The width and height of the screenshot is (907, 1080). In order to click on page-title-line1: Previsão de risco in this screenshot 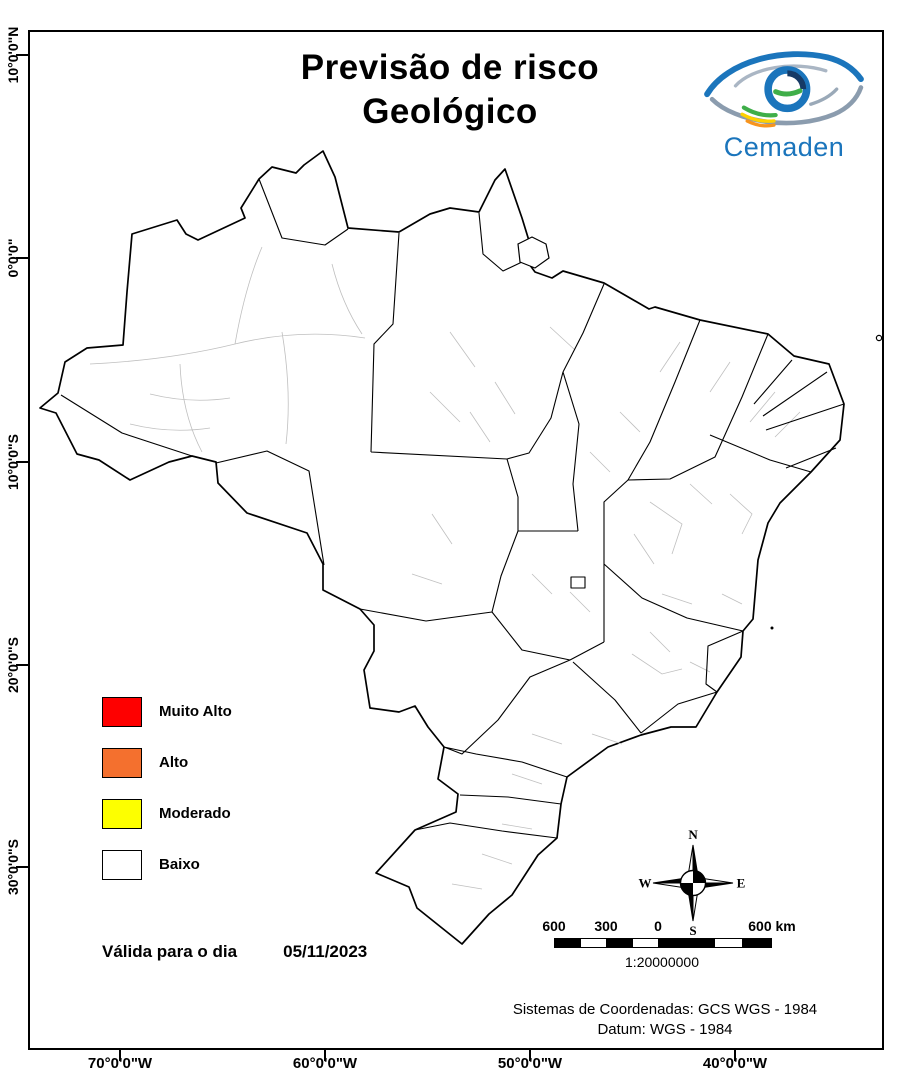, I will do `click(450, 67)`.